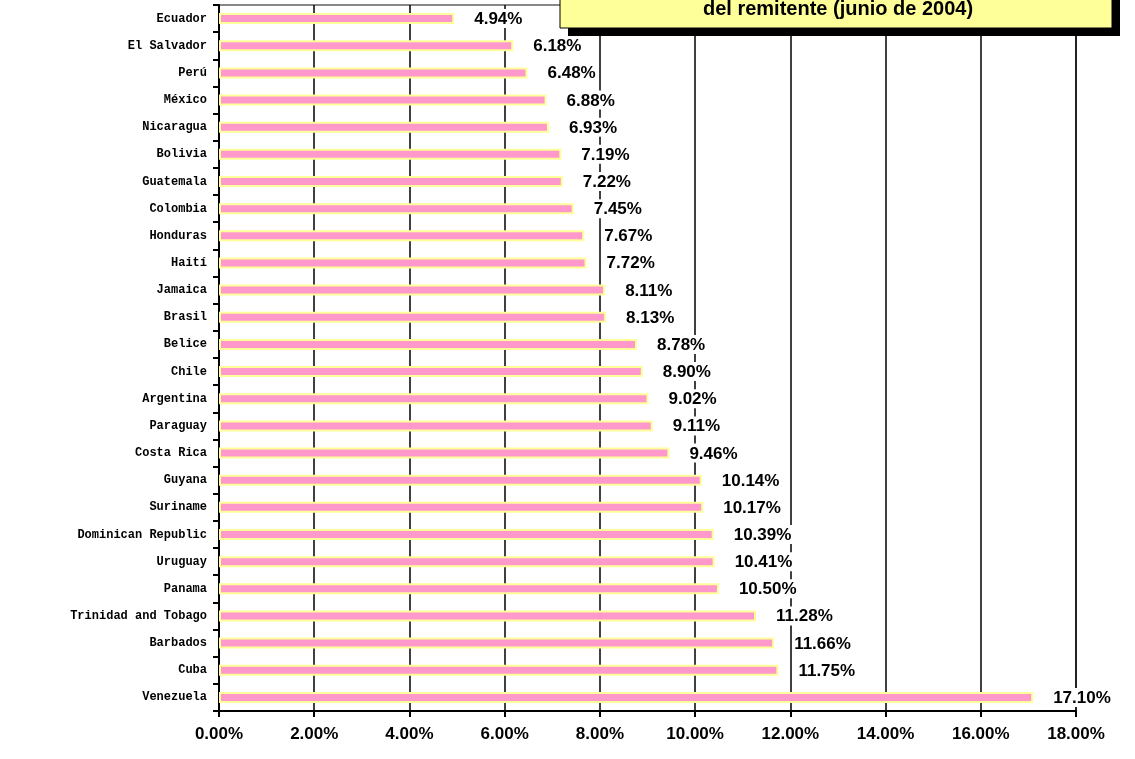  I want to click on y-tick-label: Ecuador, so click(181, 18).